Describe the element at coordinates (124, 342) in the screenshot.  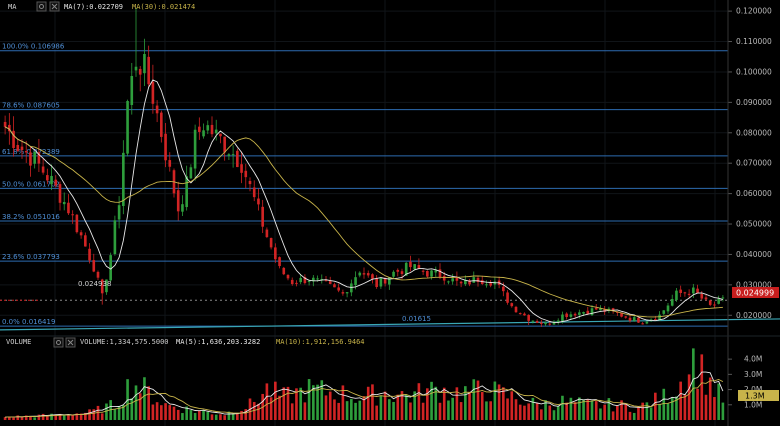
I see `volume-readout: VOLUME:1,334,575.5000` at that location.